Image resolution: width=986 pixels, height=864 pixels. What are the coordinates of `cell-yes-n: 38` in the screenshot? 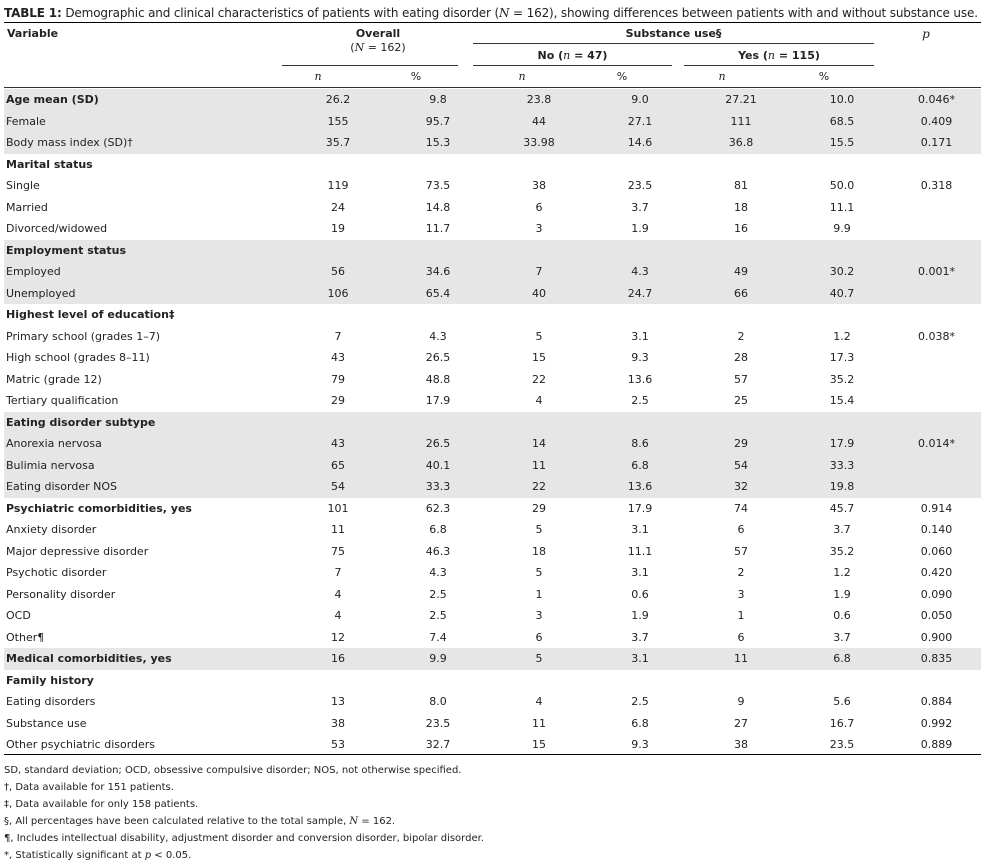 It's located at (741, 745).